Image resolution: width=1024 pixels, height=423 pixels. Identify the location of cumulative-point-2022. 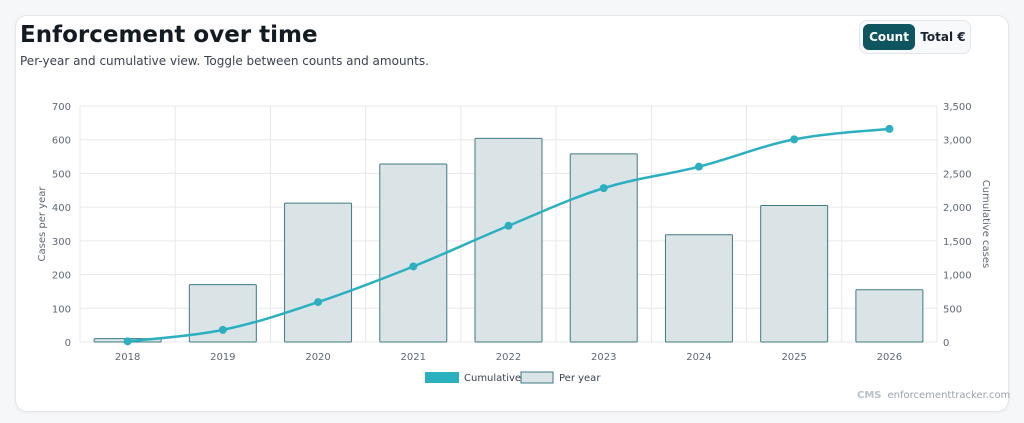
(508, 225).